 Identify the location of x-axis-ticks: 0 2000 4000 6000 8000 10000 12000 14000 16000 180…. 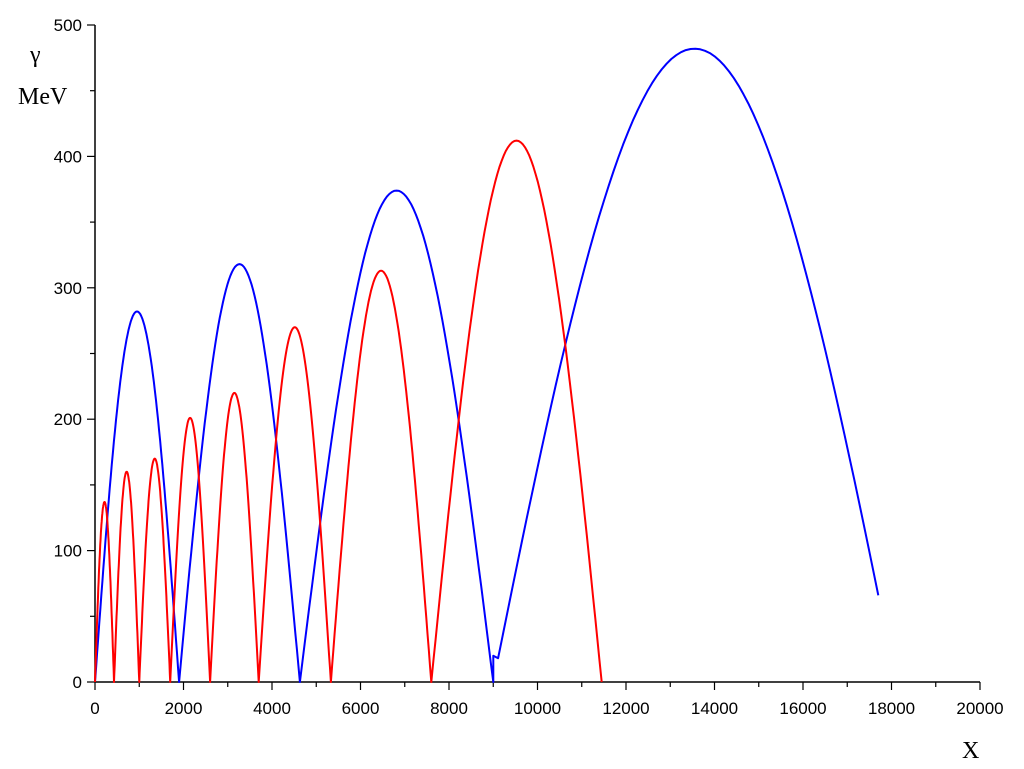
(547, 700).